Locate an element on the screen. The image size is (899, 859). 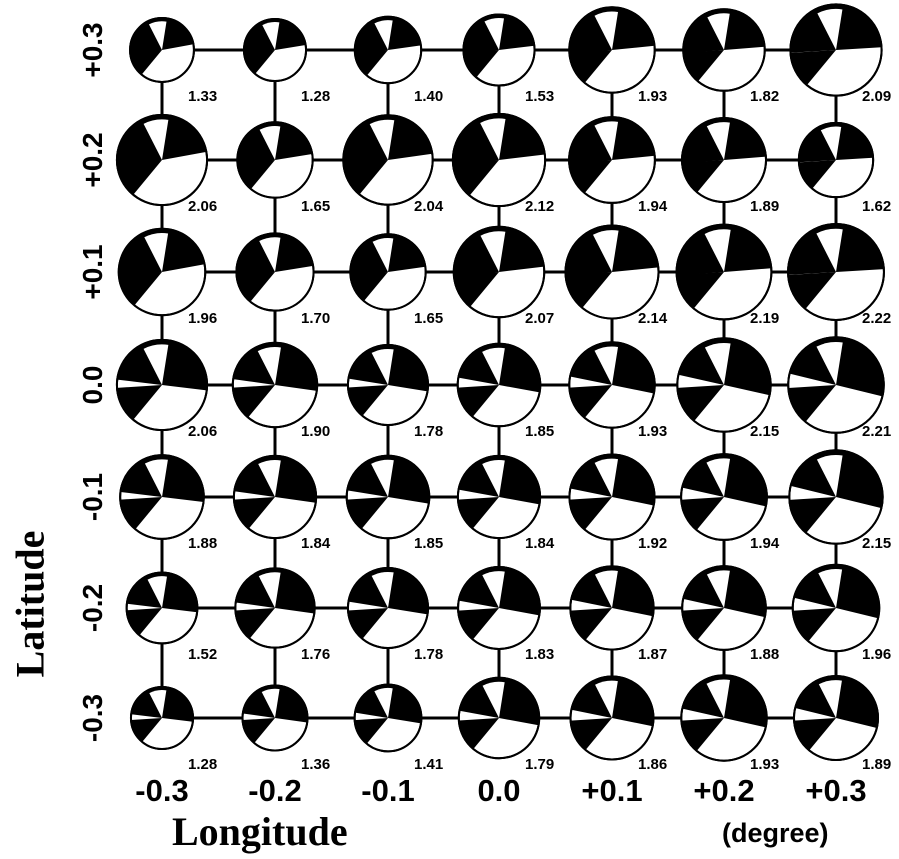
grid-value-label: 1.82 is located at coordinates (765, 96).